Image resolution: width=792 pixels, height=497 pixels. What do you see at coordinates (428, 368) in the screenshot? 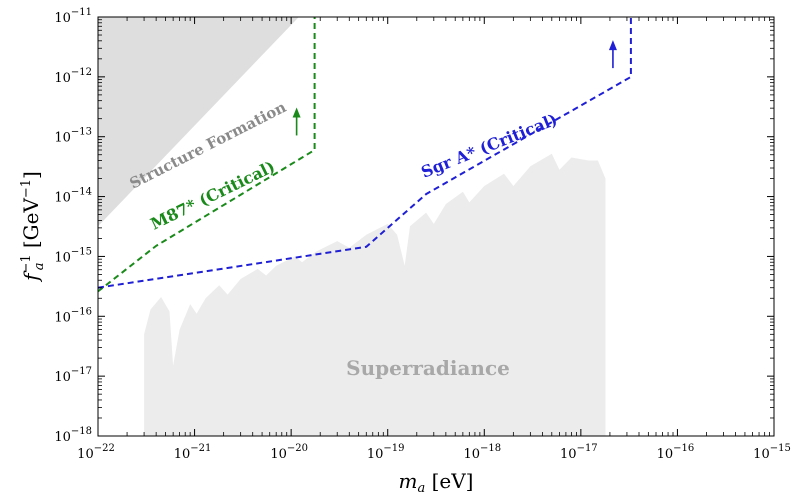
I see `superradiance-label: Superradiance` at bounding box center [428, 368].